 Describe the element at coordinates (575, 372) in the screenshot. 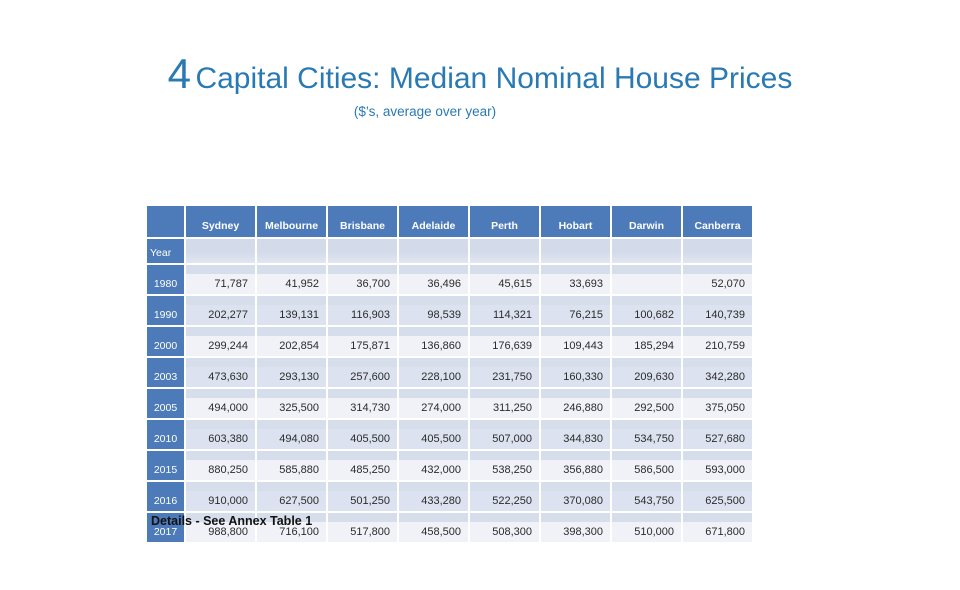

I see `table-cell: 160,330` at that location.